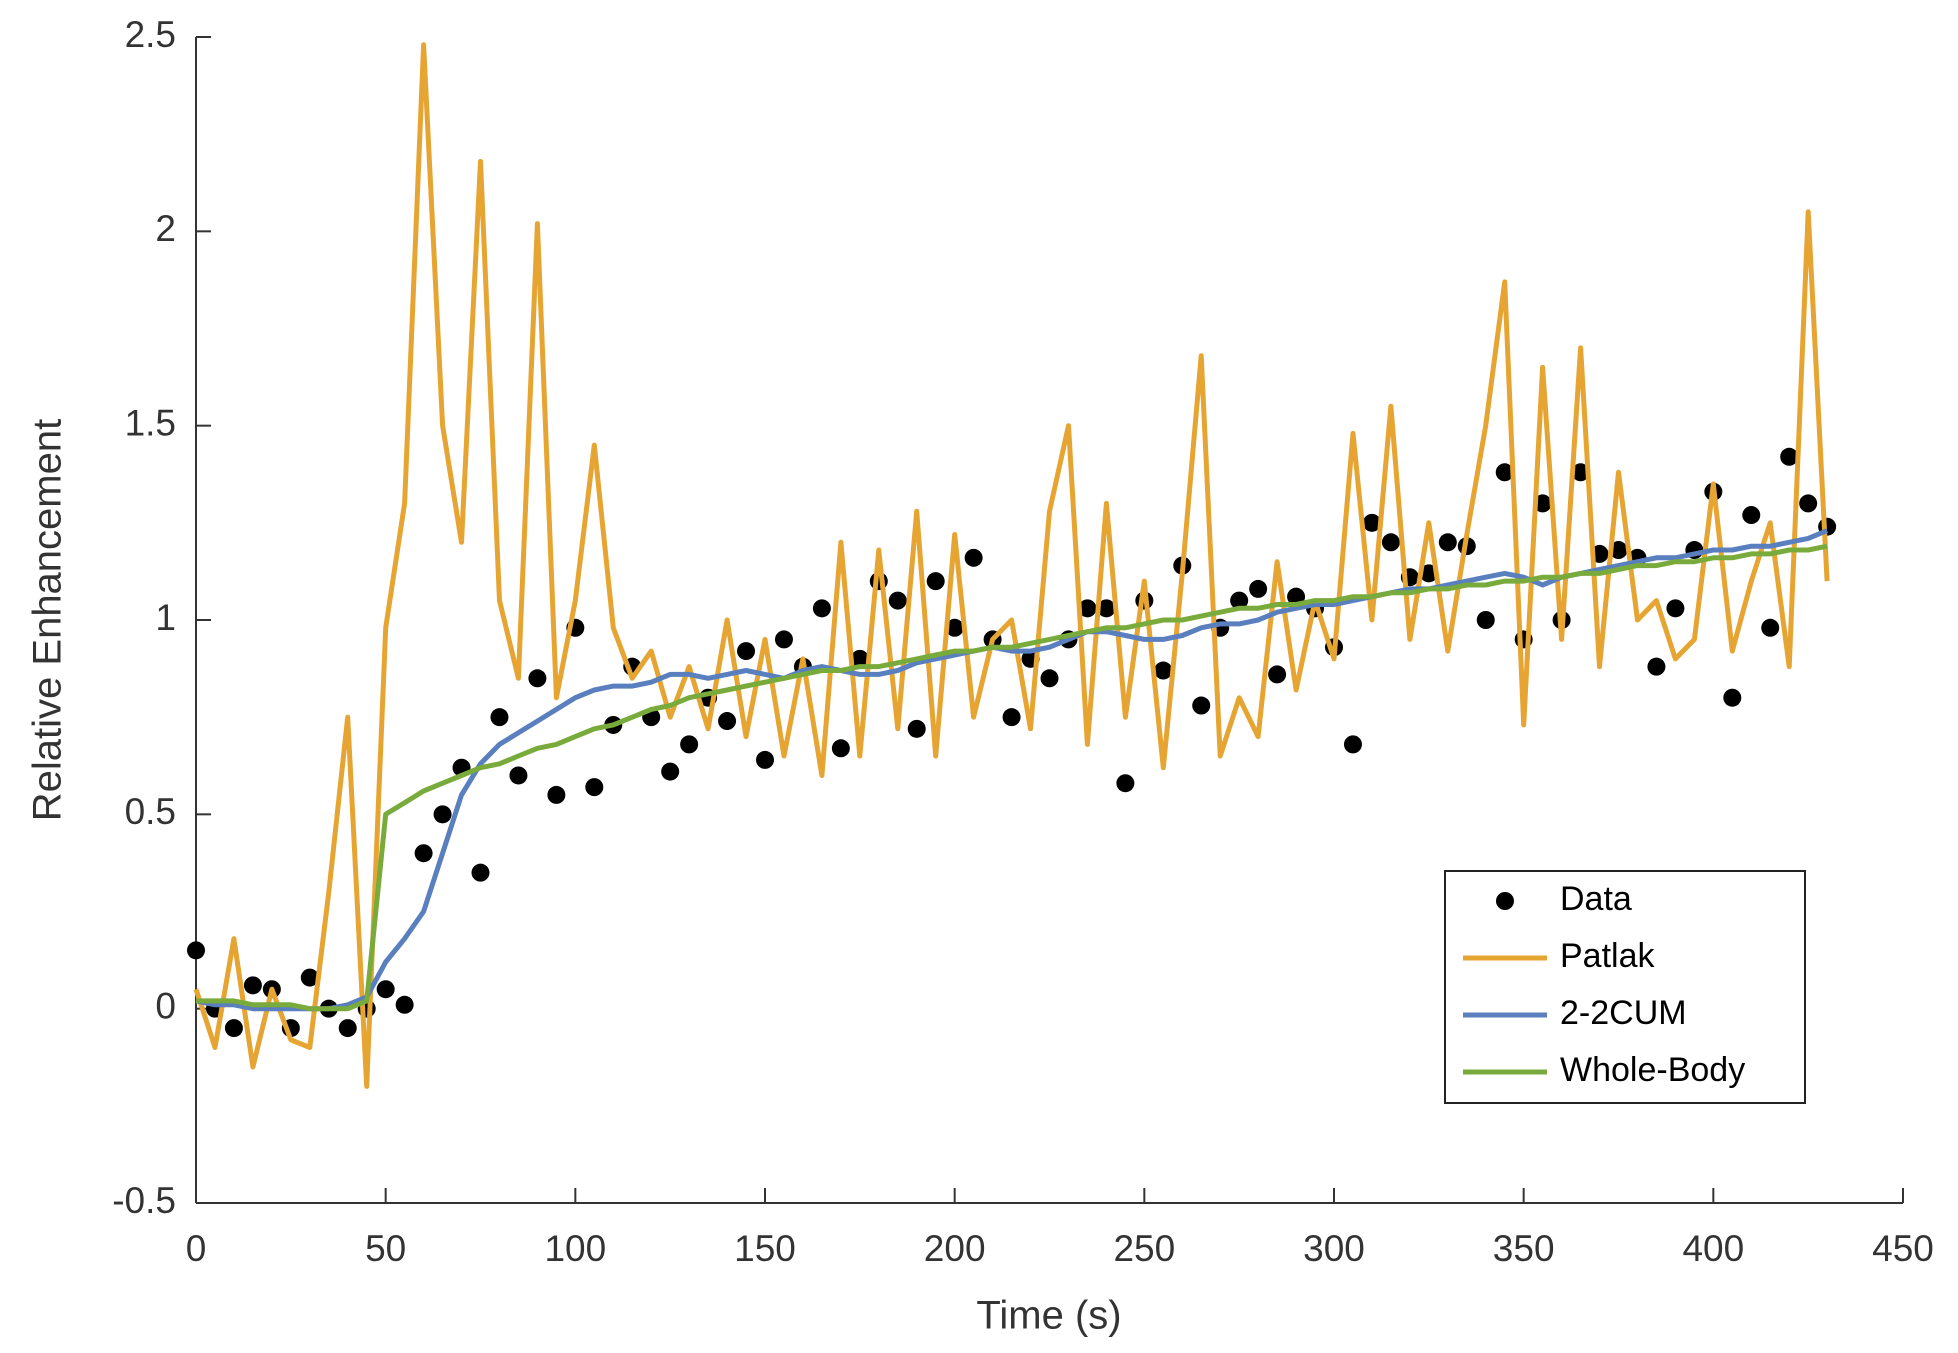 Image resolution: width=1958 pixels, height=1353 pixels. What do you see at coordinates (150, 34) in the screenshot?
I see `y-tick-label: 2.5` at bounding box center [150, 34].